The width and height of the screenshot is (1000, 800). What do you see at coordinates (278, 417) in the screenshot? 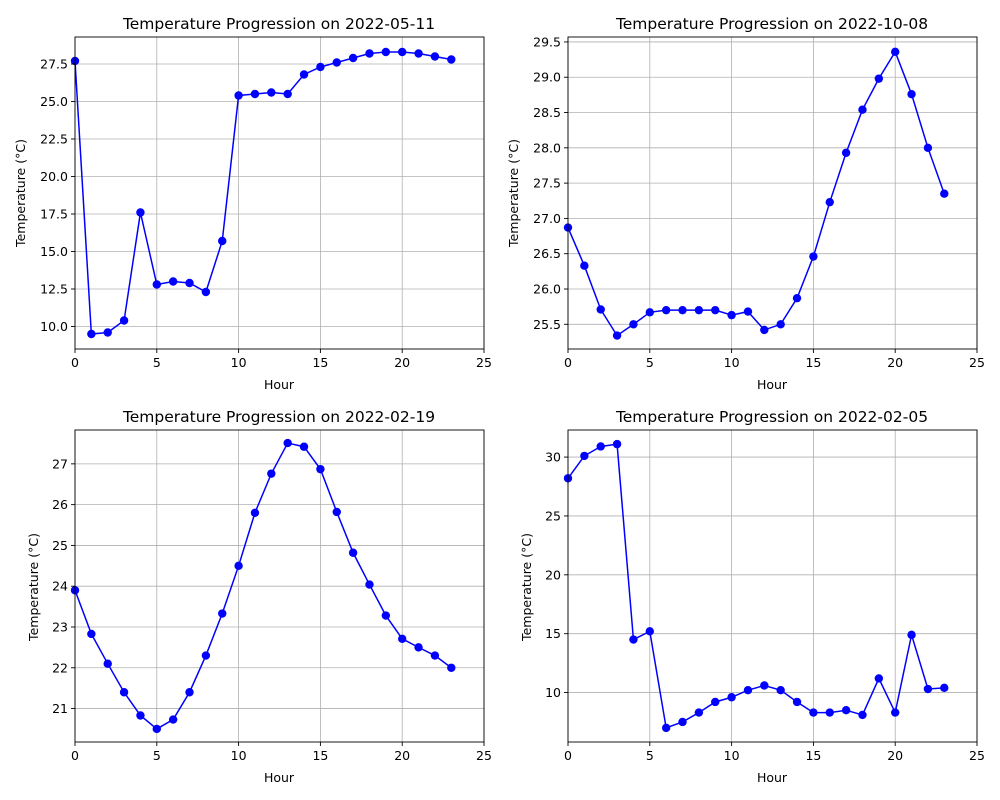
I see `chart-title: Temperature Progression on 2022-02-19` at bounding box center [278, 417].